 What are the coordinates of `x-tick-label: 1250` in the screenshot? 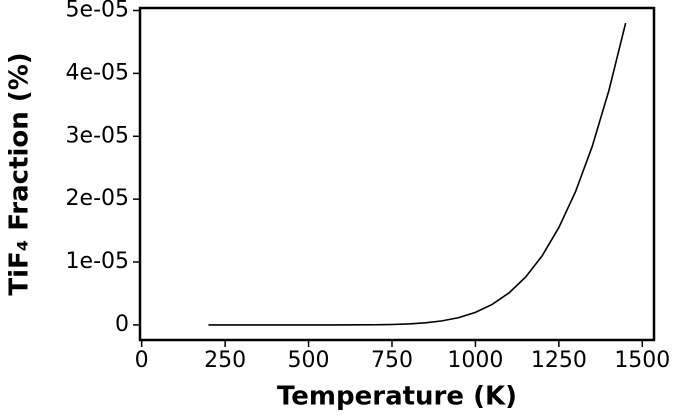 It's located at (559, 360).